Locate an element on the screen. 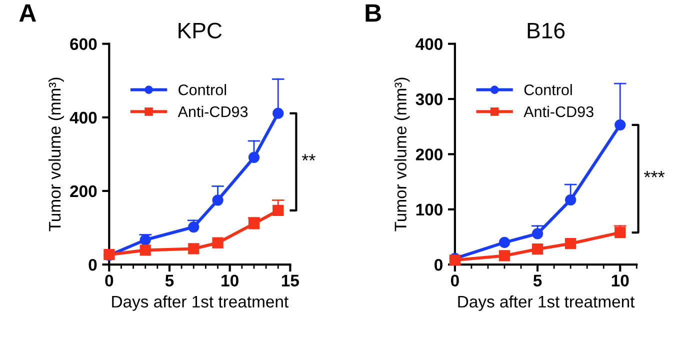 The width and height of the screenshot is (678, 337). y-tick-label: 600 is located at coordinates (83, 44).